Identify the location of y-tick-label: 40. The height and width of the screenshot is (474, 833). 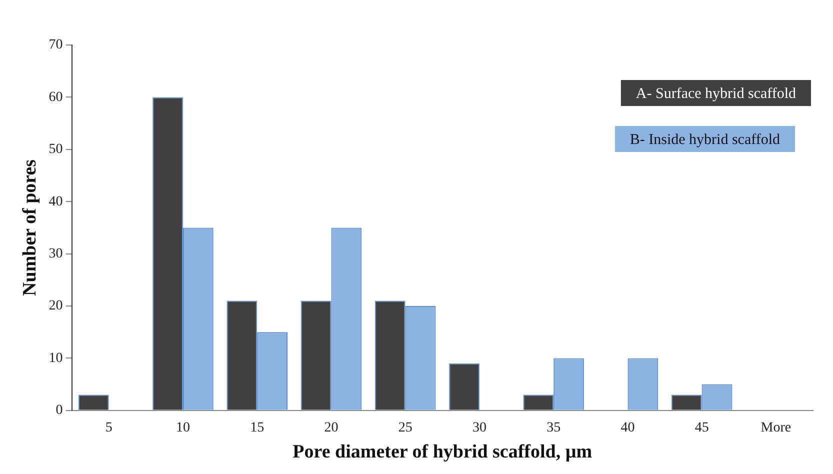
(55, 202).